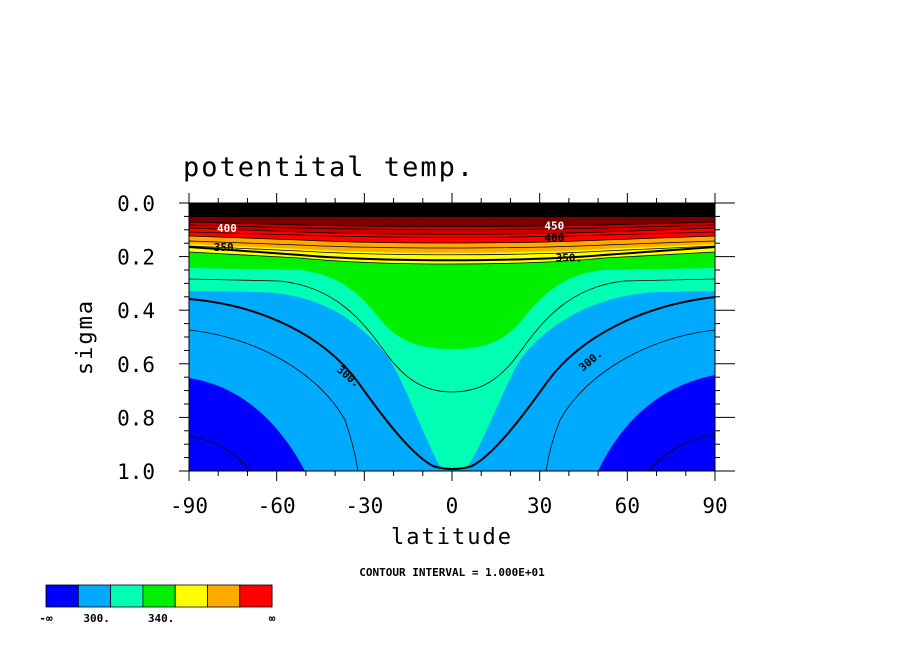  Describe the element at coordinates (136, 418) in the screenshot. I see `y-tick-label: 0.8` at that location.